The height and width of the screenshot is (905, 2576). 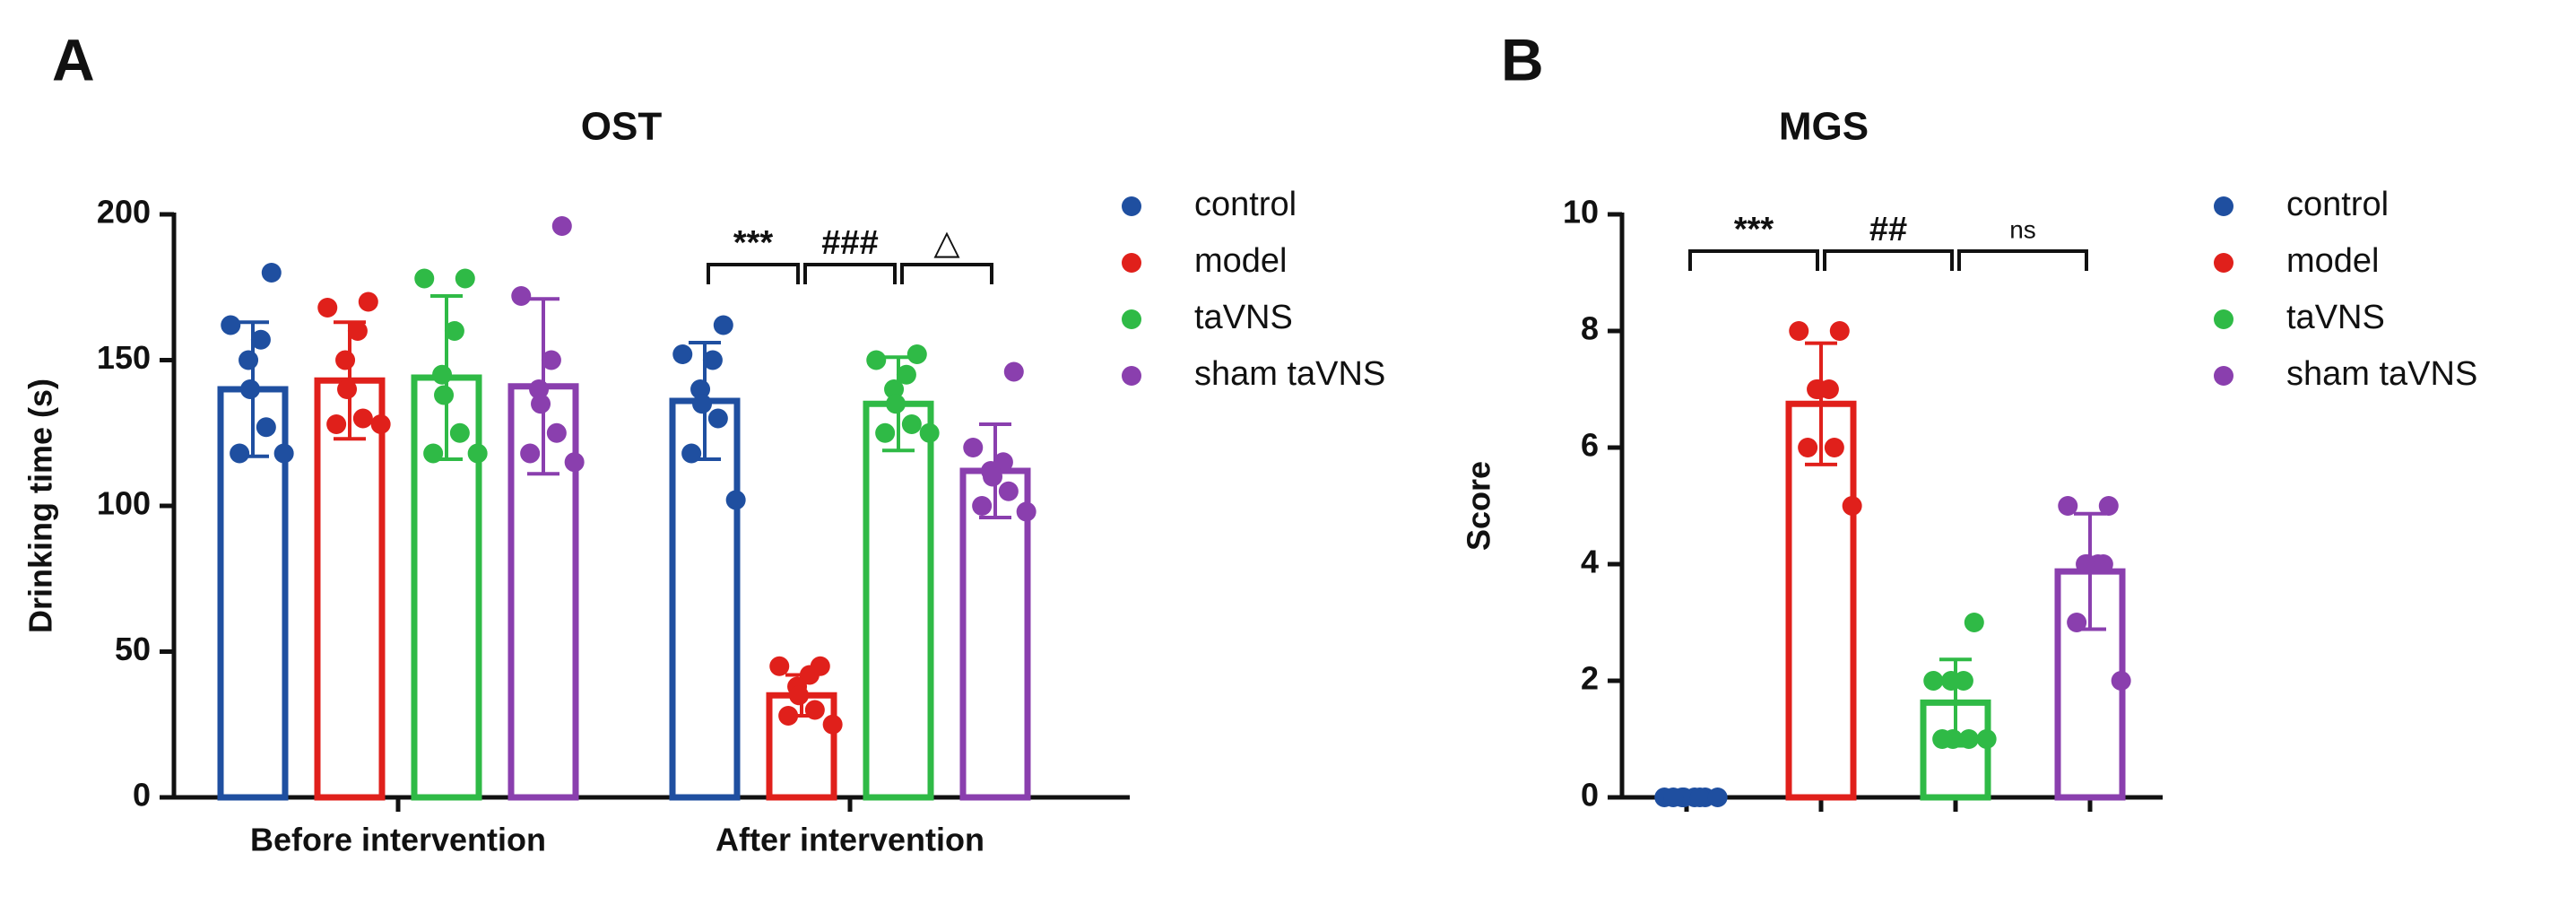 I want to click on y-tick-label: 150, so click(x=124, y=357).